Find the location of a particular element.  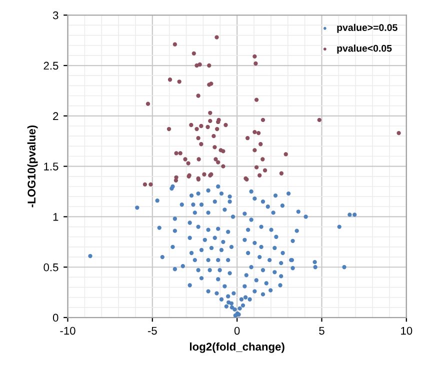

y-tick-label: 0.5 is located at coordinates (51, 267).